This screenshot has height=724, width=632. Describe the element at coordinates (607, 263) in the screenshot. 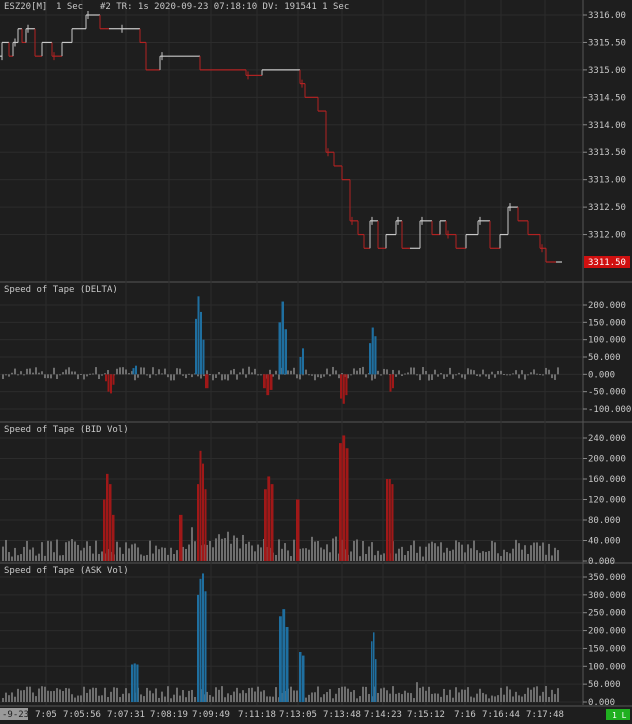

I see `last-price-label: 3311.50` at that location.